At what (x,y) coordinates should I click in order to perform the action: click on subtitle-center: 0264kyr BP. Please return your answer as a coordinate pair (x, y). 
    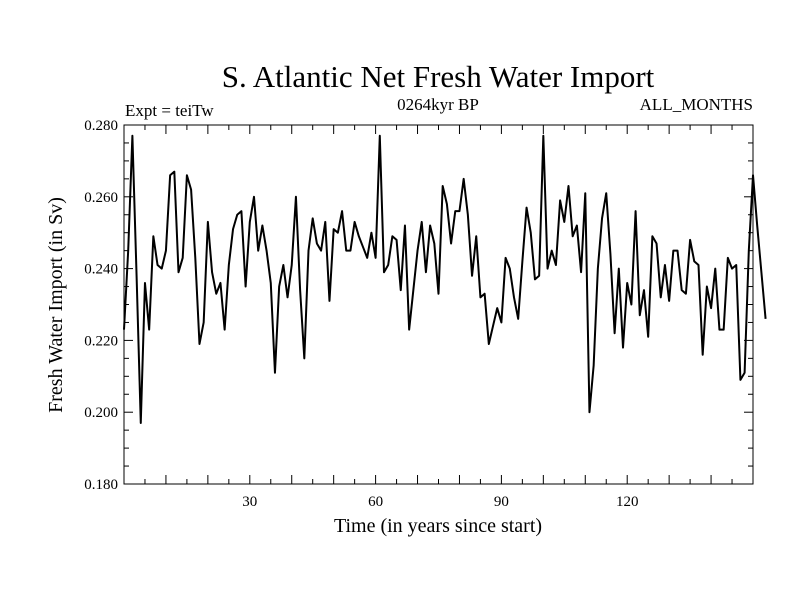
    Looking at the image, I should click on (438, 104).